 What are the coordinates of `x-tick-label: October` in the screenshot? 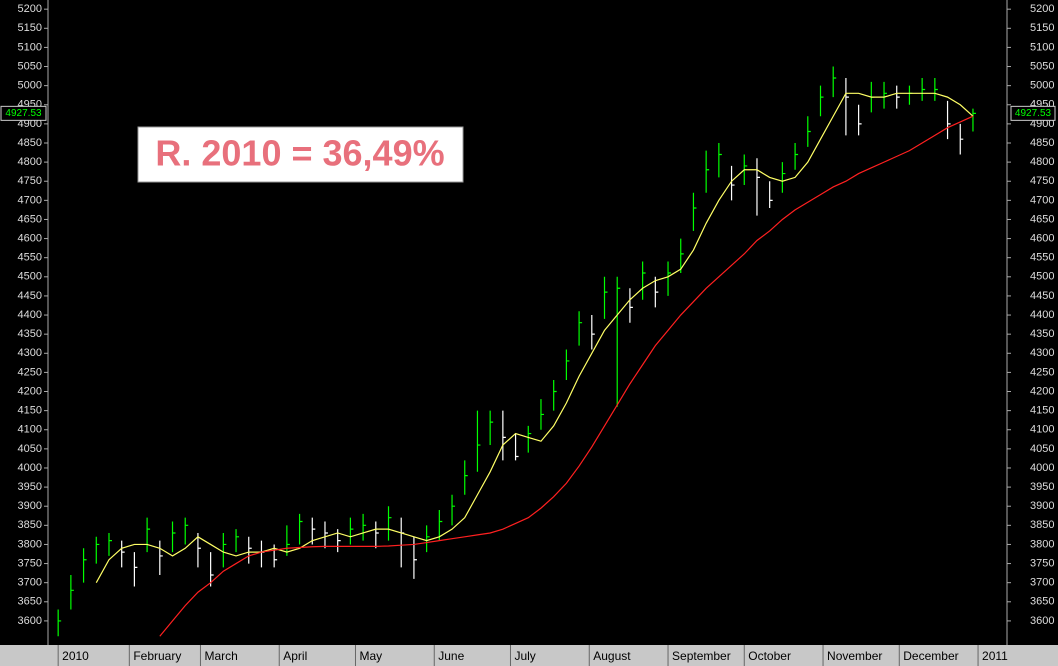 It's located at (769, 656).